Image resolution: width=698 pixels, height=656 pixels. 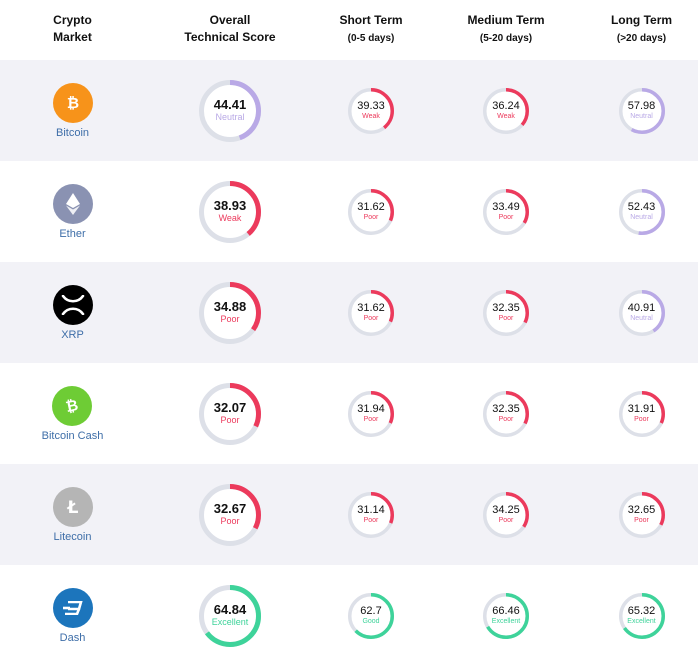 I want to click on coin-link: ₿ Bitcoin, so click(x=72, y=110).